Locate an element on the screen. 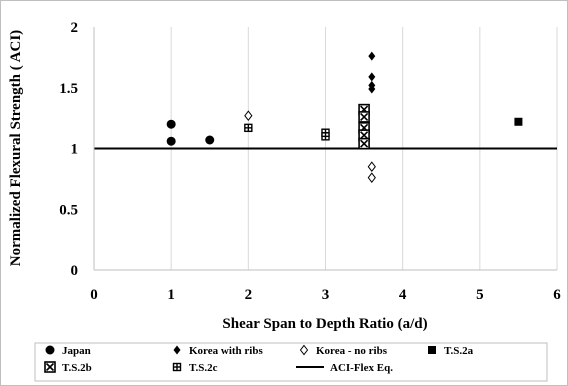  legend-label: Korea - no ribs is located at coordinates (352, 351).